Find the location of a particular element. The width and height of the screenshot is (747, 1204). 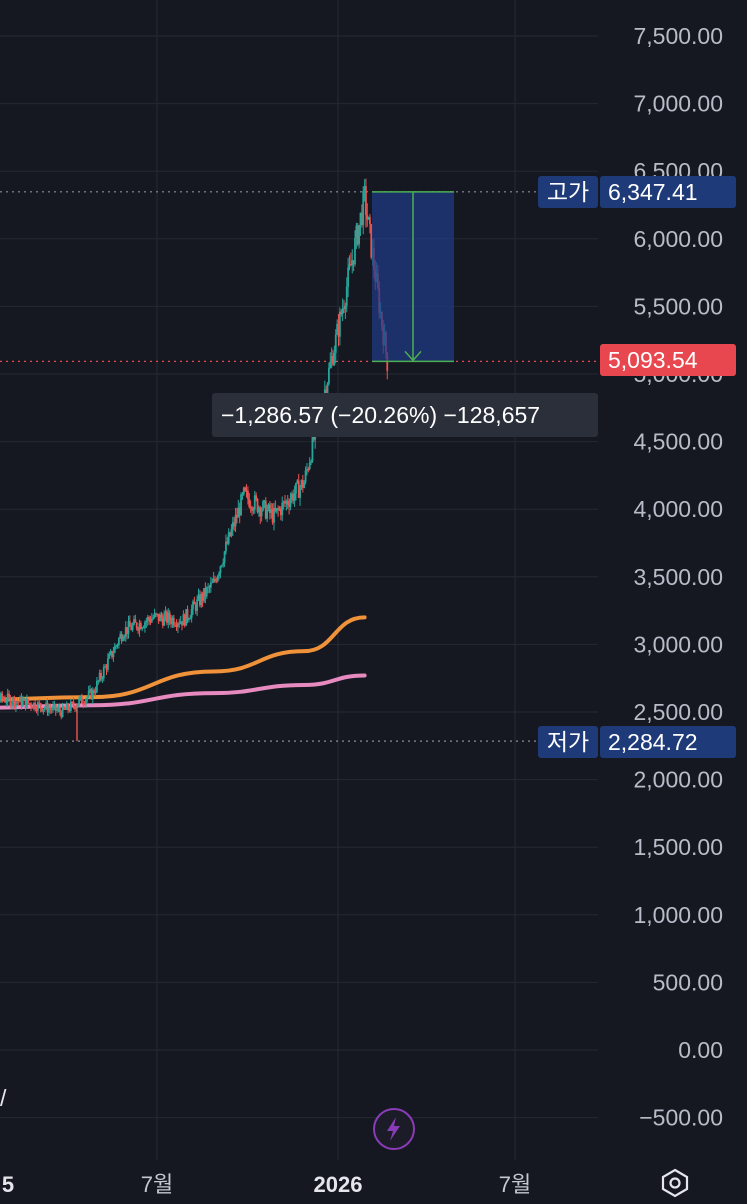

hexagon-settings-icon is located at coordinates (675, 1183).